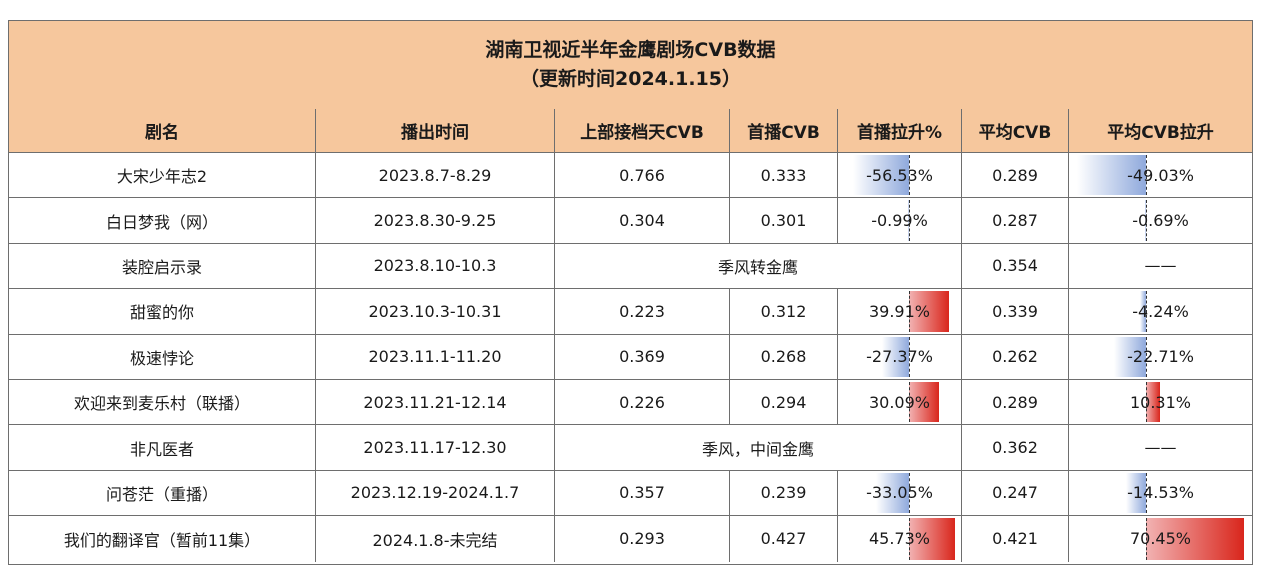  I want to click on cell-value: -33.05%, so click(899, 493).